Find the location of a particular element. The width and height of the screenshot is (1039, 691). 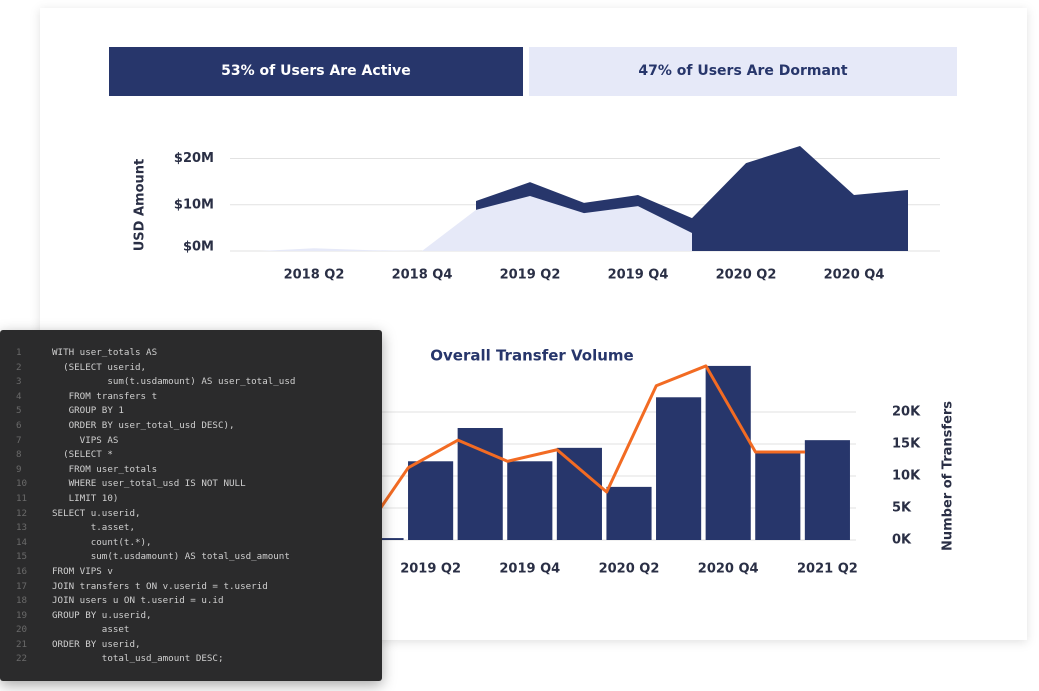

code-text: LIMIT 10) is located at coordinates (85, 498).